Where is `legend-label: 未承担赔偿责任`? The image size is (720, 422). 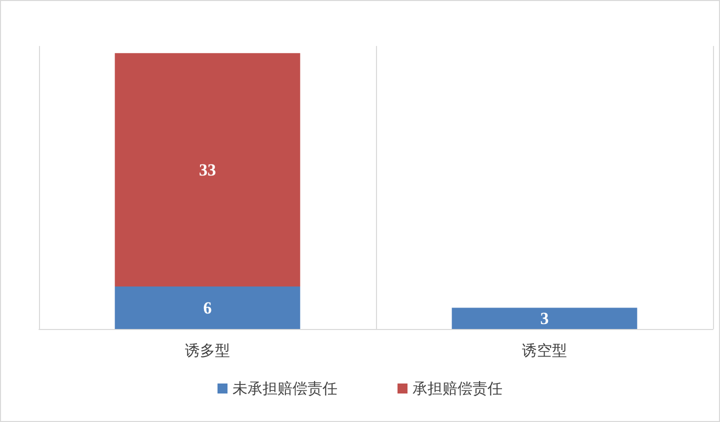 legend-label: 未承担赔偿责任 is located at coordinates (285, 389).